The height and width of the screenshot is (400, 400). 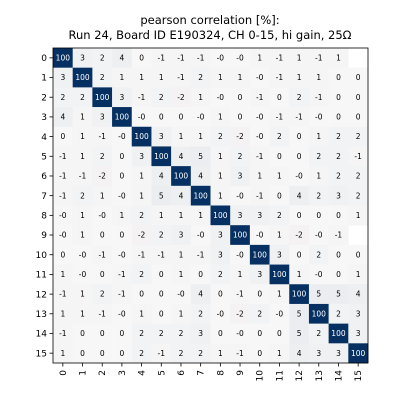 What do you see at coordinates (44, 217) in the screenshot?
I see `y-tick-label: 8` at bounding box center [44, 217].